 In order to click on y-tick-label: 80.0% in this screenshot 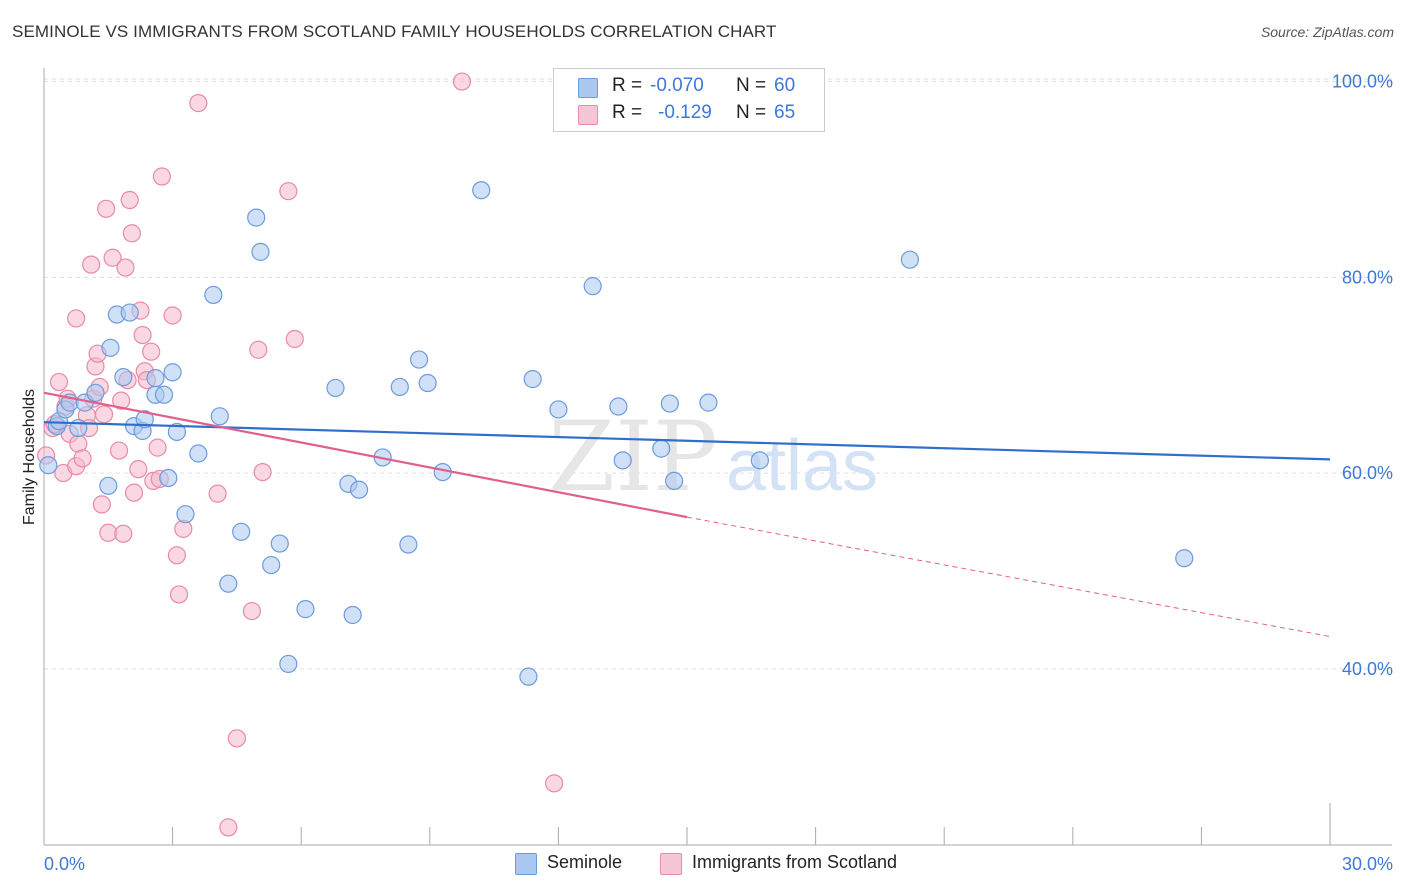, I will do `click(1367, 277)`.